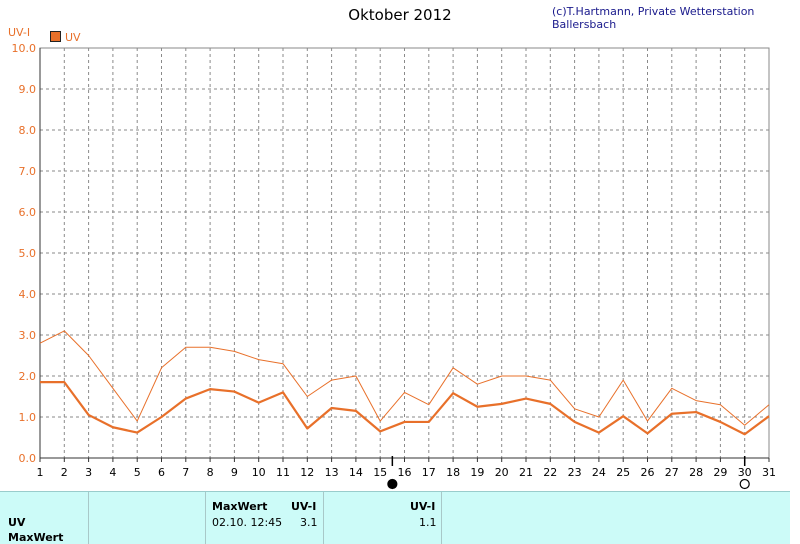  I want to click on x-tick-label: 24, so click(599, 472).